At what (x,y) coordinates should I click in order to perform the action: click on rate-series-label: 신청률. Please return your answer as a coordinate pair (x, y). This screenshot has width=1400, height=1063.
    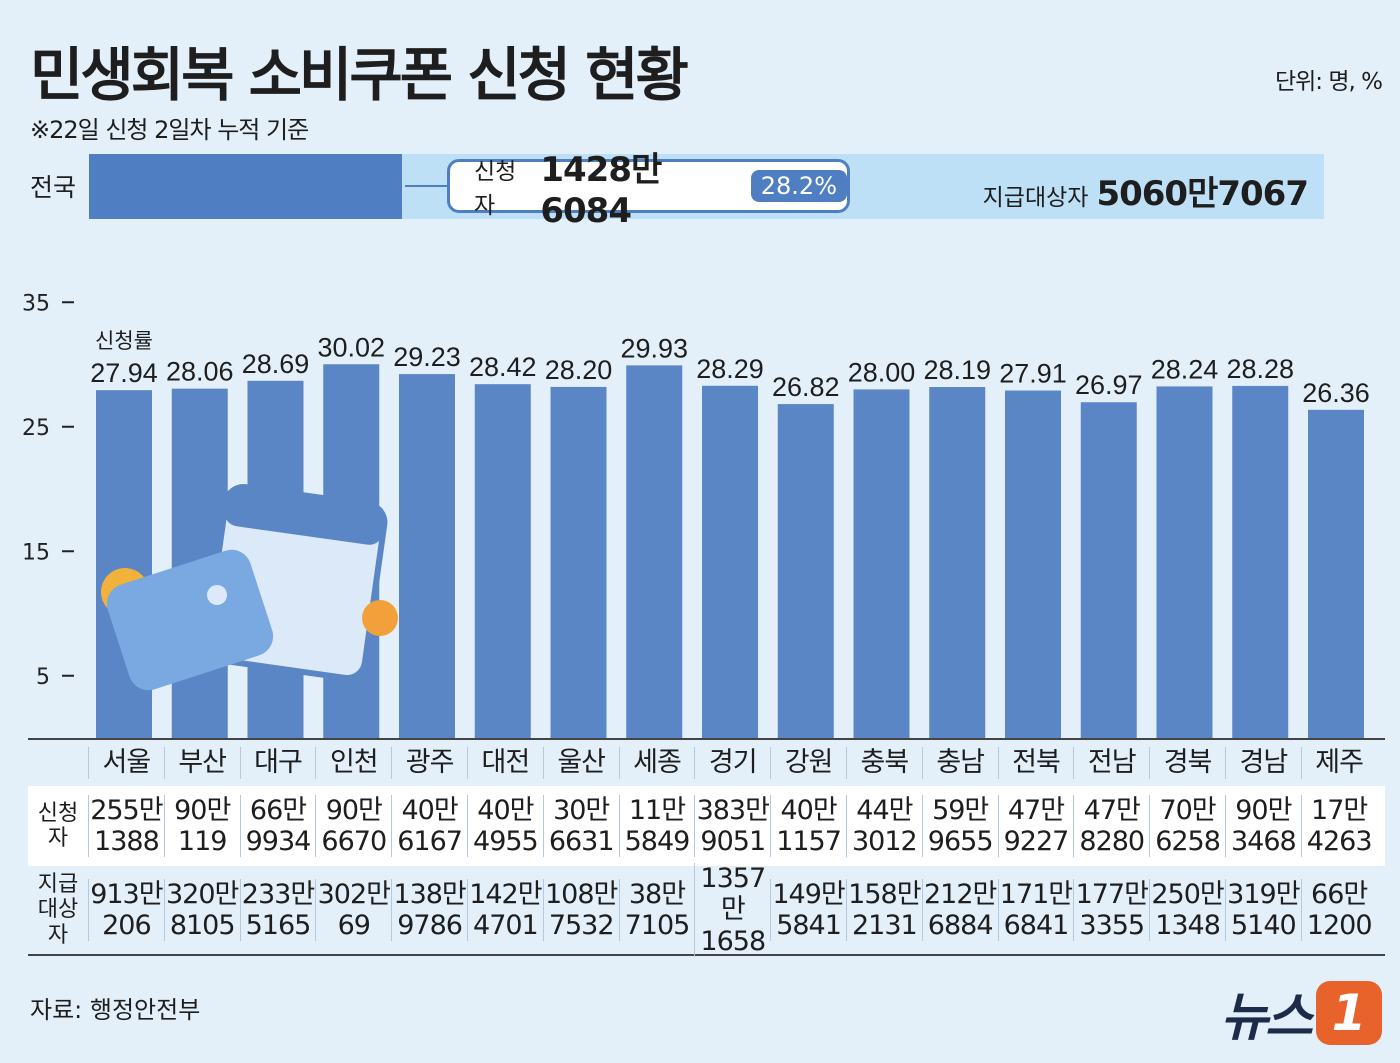
    Looking at the image, I should click on (124, 341).